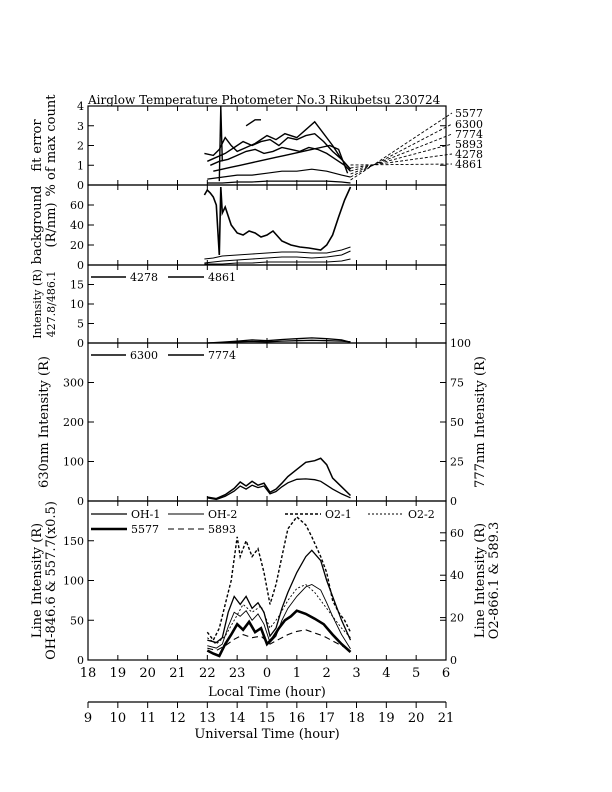 The height and width of the screenshot is (792, 612). I want to click on y2-tick-label: 60, so click(457, 533).